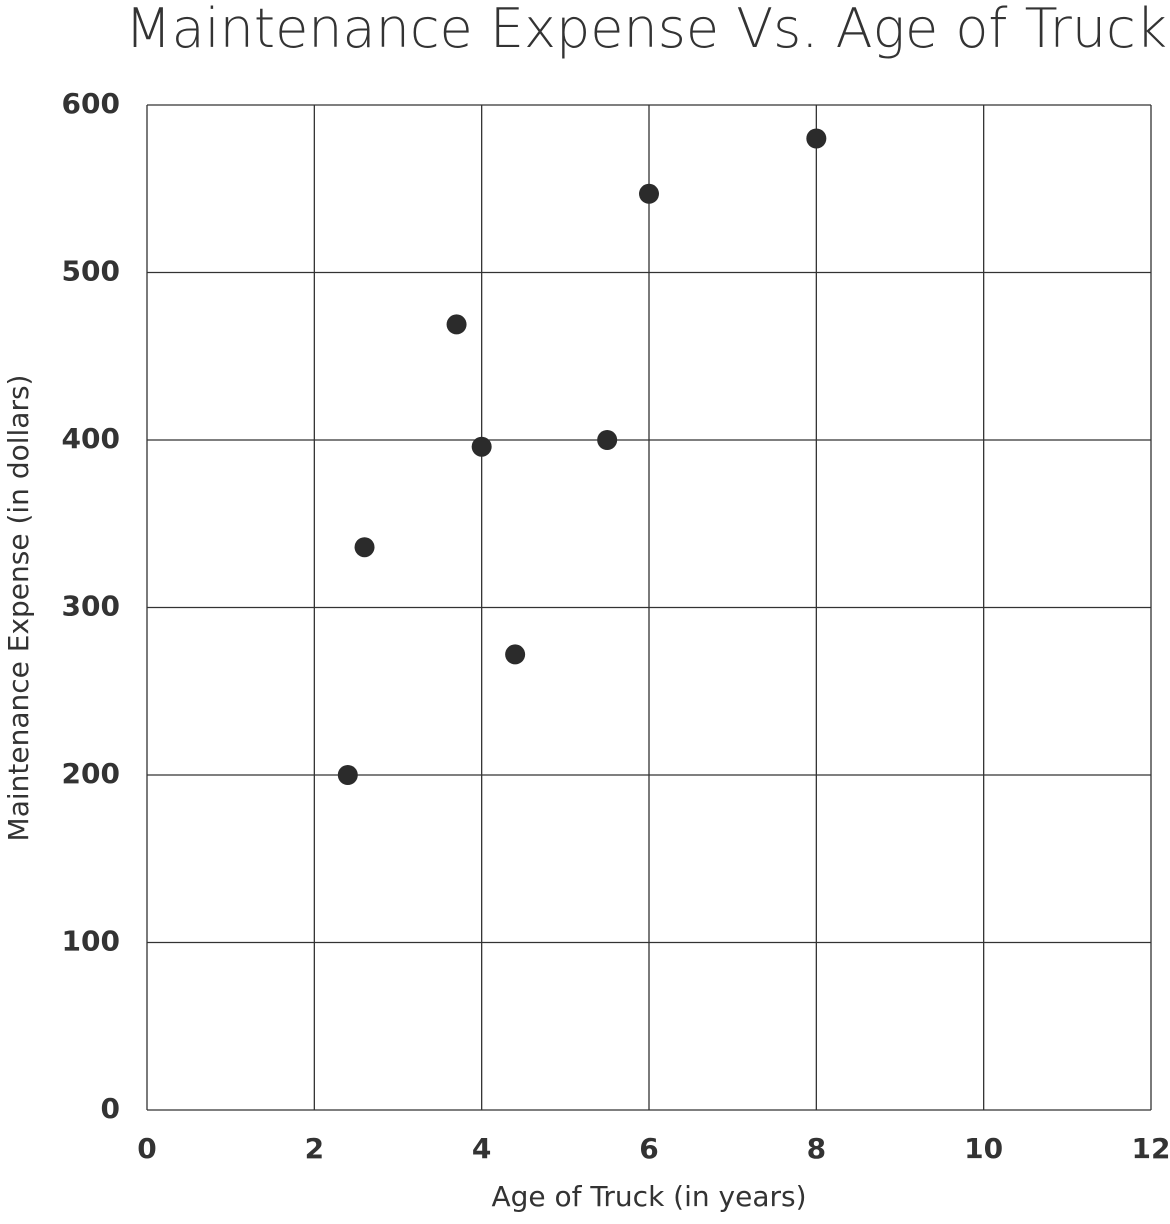 The image size is (1170, 1224). I want to click on x-tick-label: 2, so click(314, 1148).